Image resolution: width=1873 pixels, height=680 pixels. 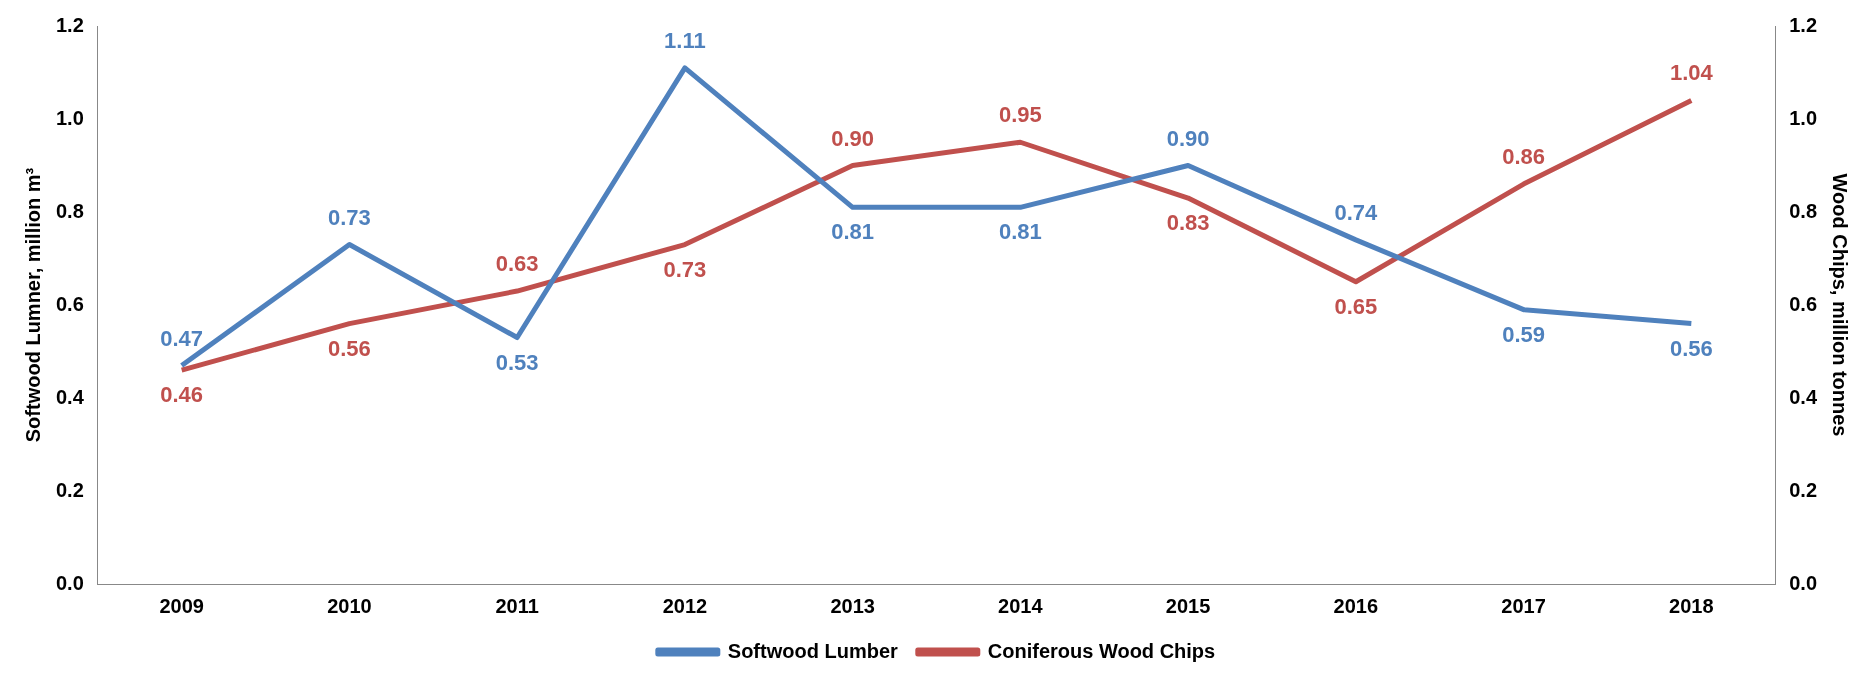 What do you see at coordinates (685, 40) in the screenshot?
I see `data-label: 1.11` at bounding box center [685, 40].